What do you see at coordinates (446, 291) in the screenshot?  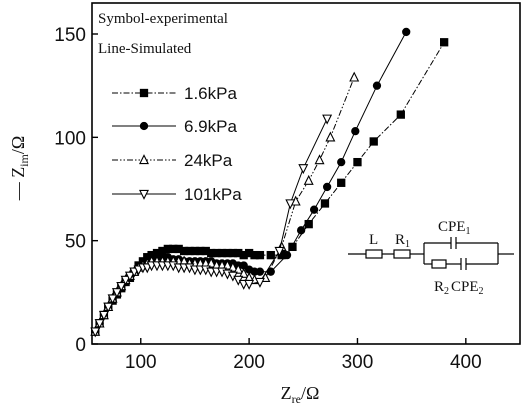 I see `circuit-label-R2-sub: 2` at bounding box center [446, 291].